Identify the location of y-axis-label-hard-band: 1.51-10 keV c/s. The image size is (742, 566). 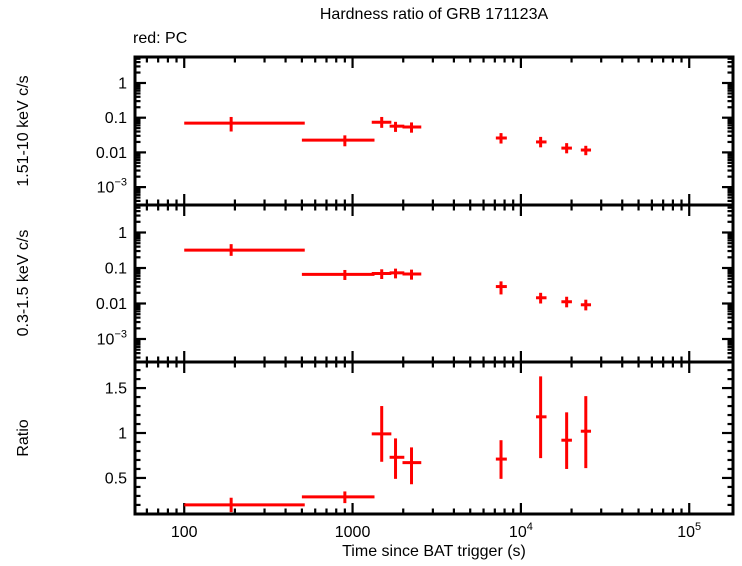
(23, 131).